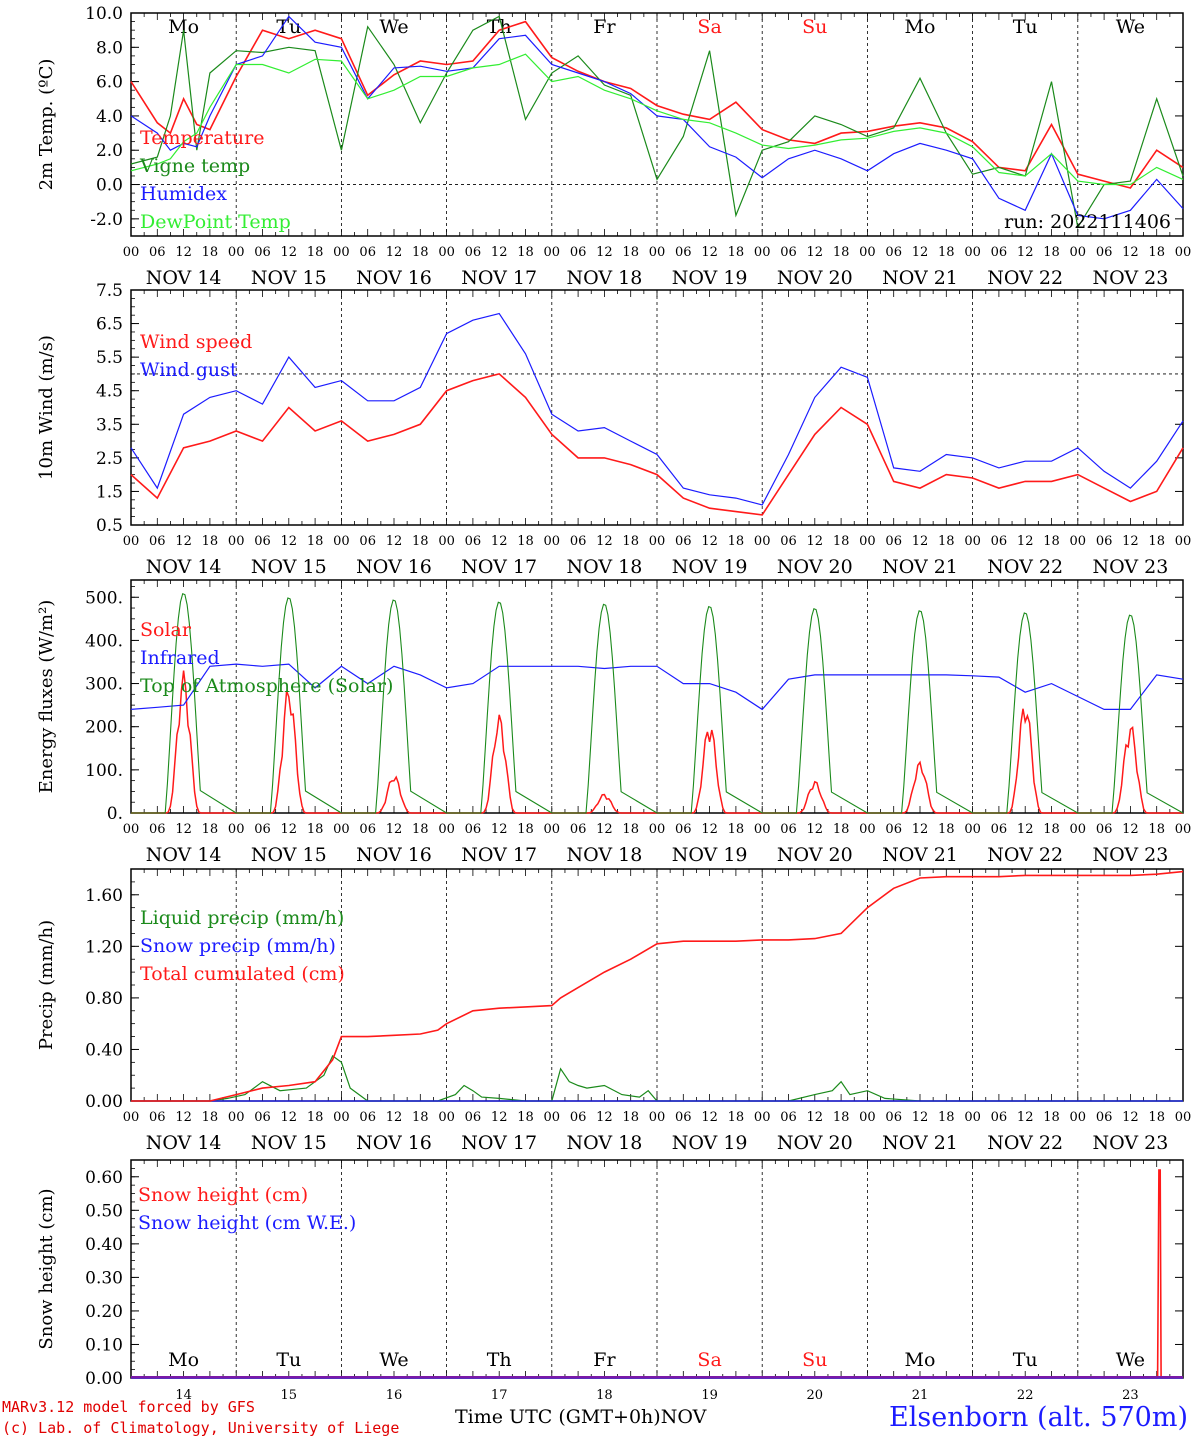 This screenshot has height=1440, width=1194. Describe the element at coordinates (815, 855) in the screenshot. I see `energy-day-label: NOV 20` at that location.